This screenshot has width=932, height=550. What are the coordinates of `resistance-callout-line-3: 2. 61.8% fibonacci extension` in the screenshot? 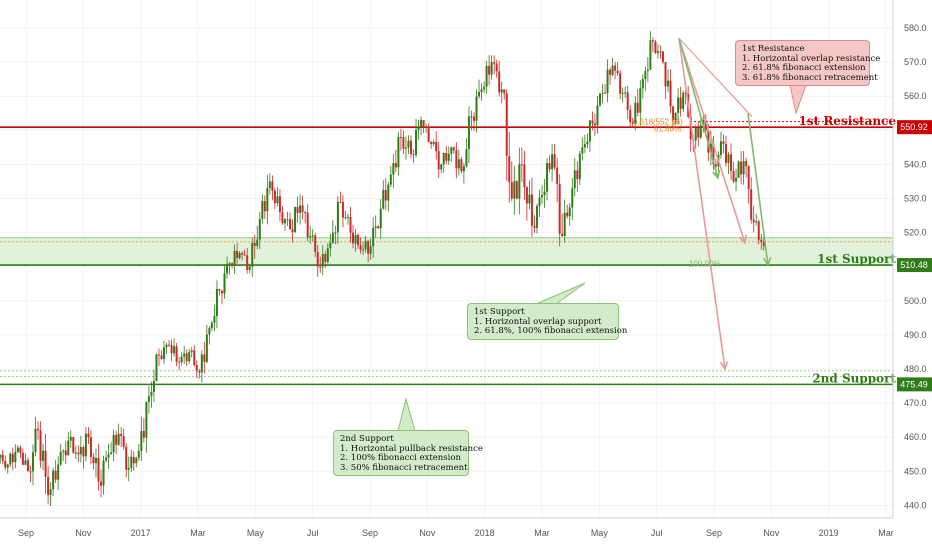 It's located at (804, 68).